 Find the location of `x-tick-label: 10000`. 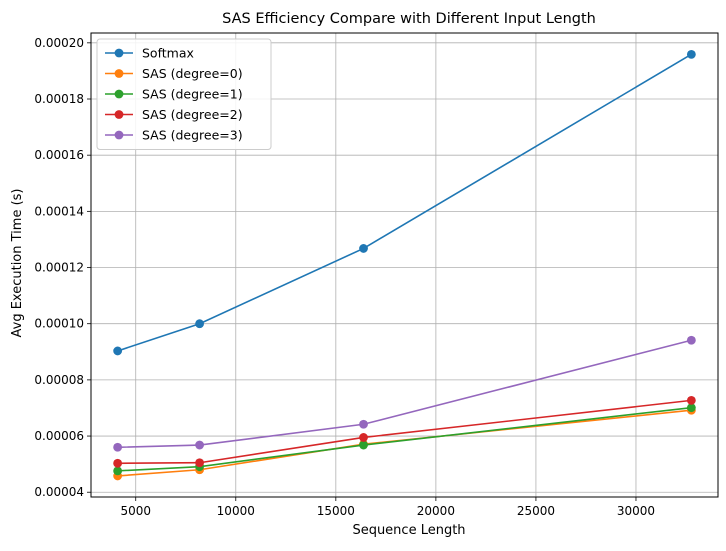

x-tick-label: 10000 is located at coordinates (236, 511).